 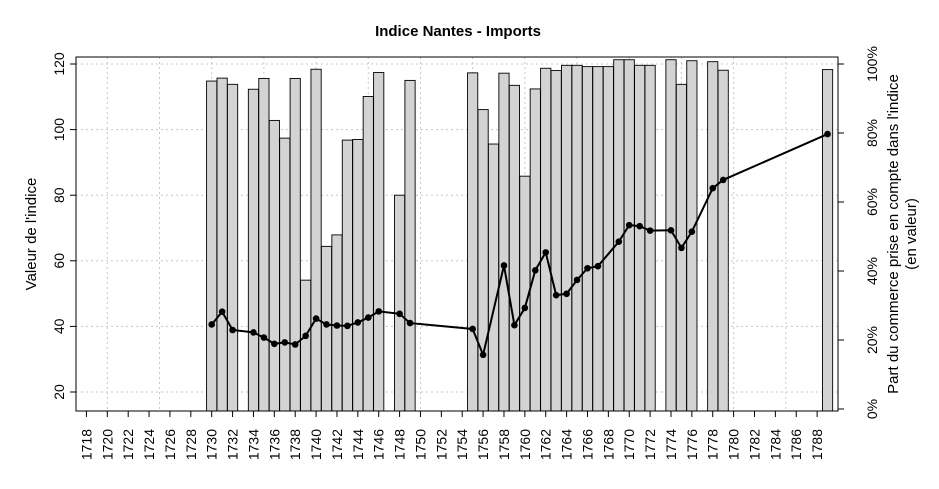 I want to click on left-tick-label: 40, so click(x=59, y=326).